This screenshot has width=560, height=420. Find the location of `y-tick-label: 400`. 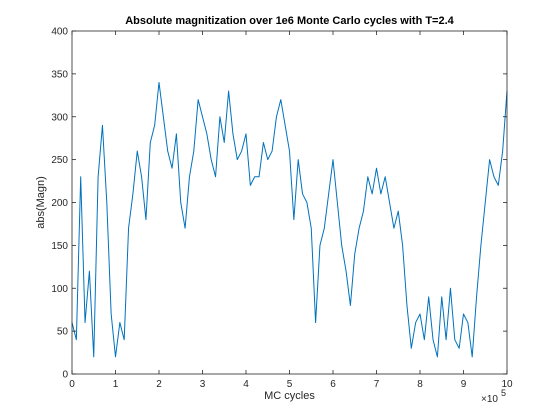

y-tick-label: 400 is located at coordinates (59, 32).